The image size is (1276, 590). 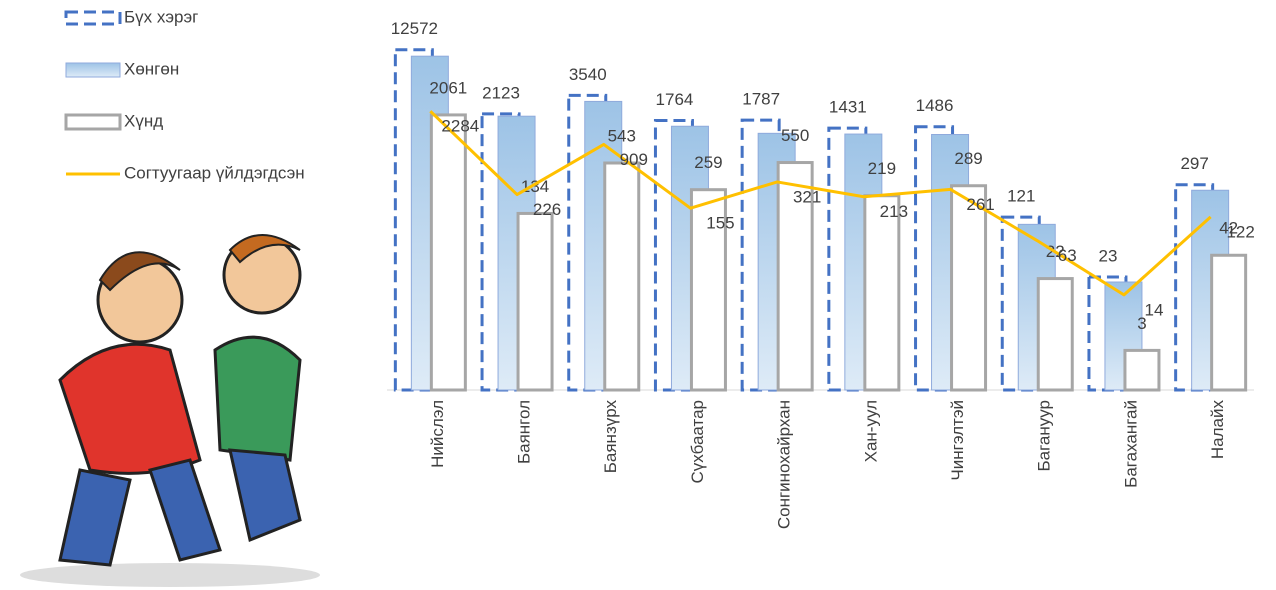 What do you see at coordinates (1021, 196) in the screenshot?
I see `data-label: 121` at bounding box center [1021, 196].